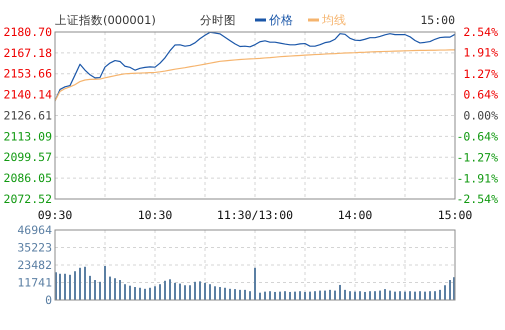 Image resolution: width=505 pixels, height=330 pixels. Describe the element at coordinates (28, 73) in the screenshot. I see `y-tick-label: 2153.66` at that location.